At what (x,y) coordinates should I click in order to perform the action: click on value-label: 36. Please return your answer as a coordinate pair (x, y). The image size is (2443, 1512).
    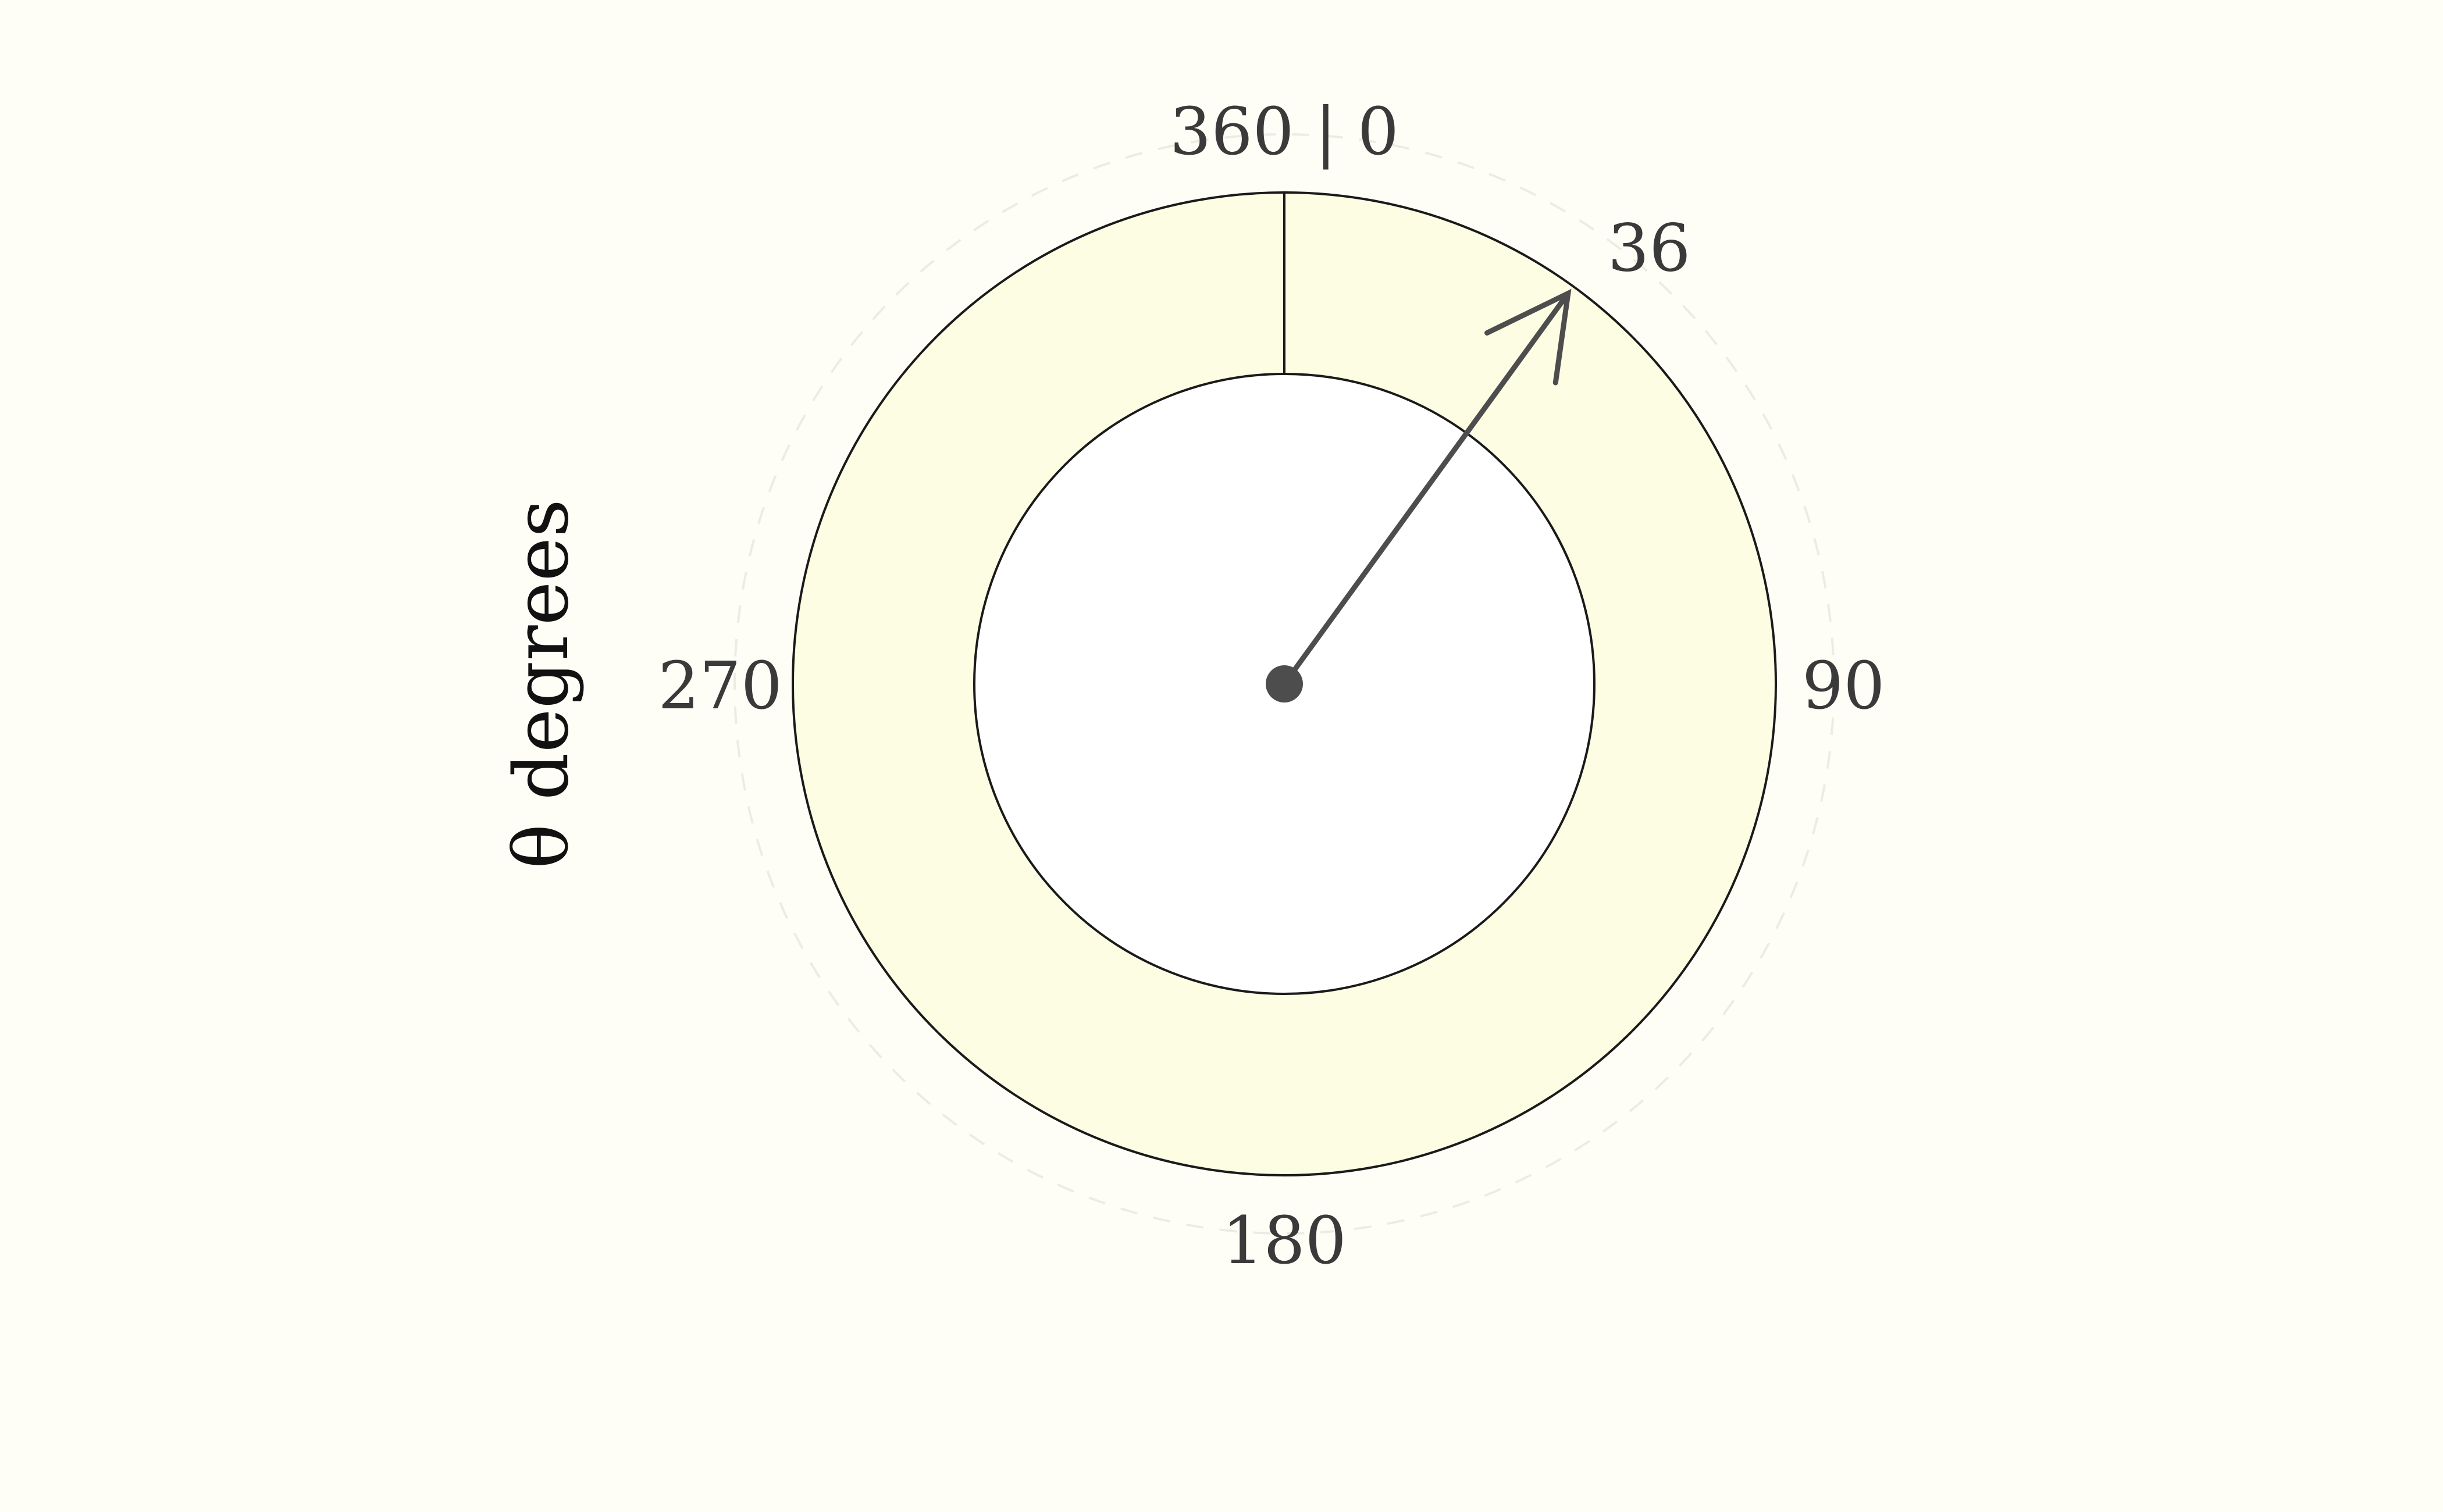
    Looking at the image, I should click on (1649, 248).